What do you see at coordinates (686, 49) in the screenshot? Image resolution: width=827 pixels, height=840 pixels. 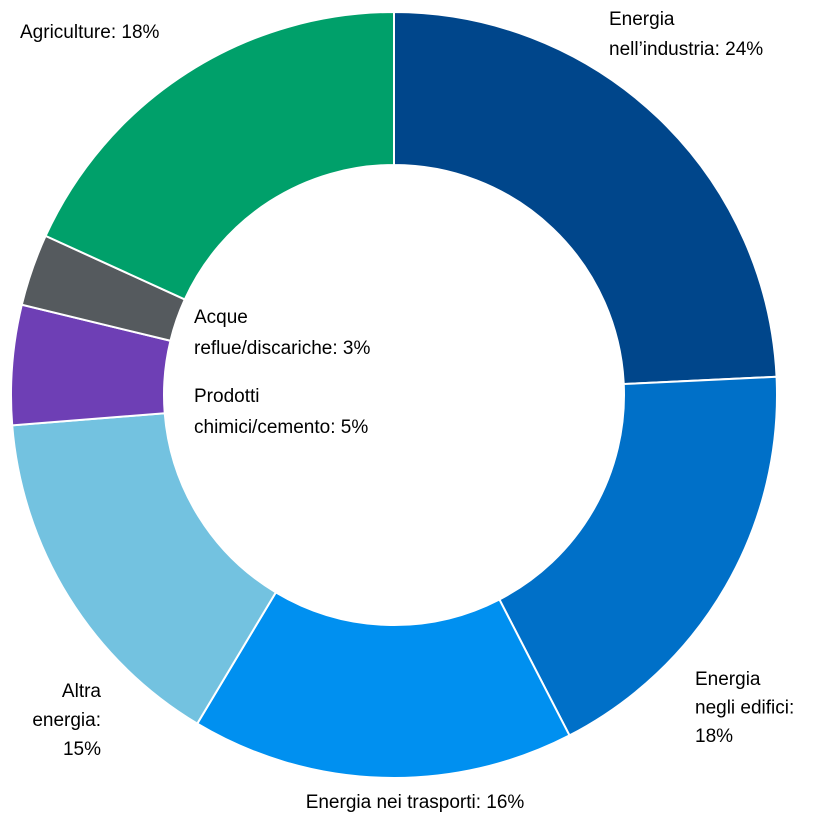 I see `slice-label: nell’industria: 24%` at bounding box center [686, 49].